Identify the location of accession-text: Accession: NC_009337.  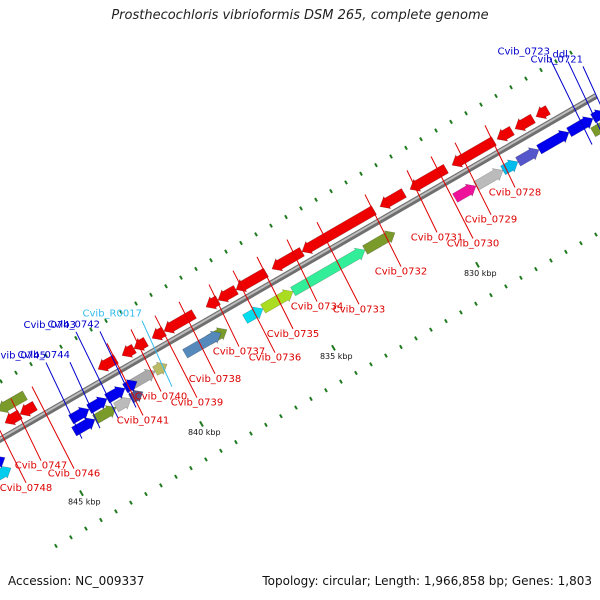
(76, 581).